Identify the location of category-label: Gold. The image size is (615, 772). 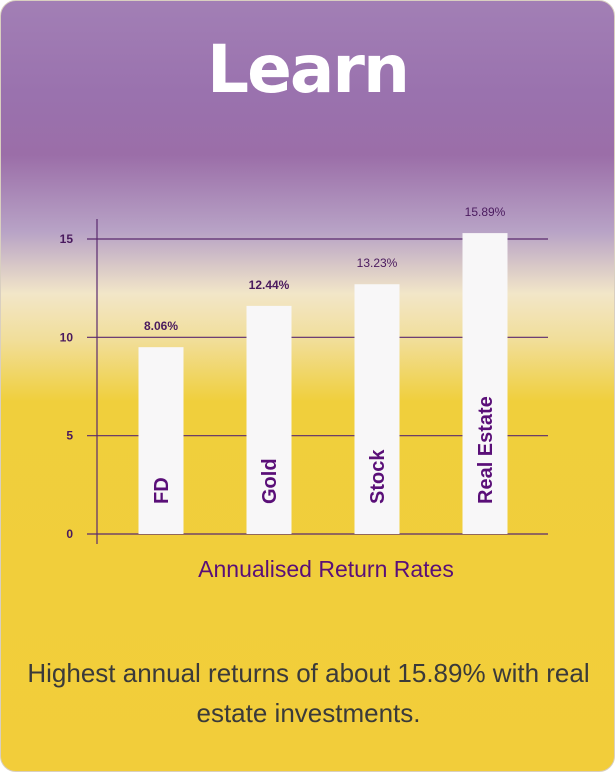
(270, 481).